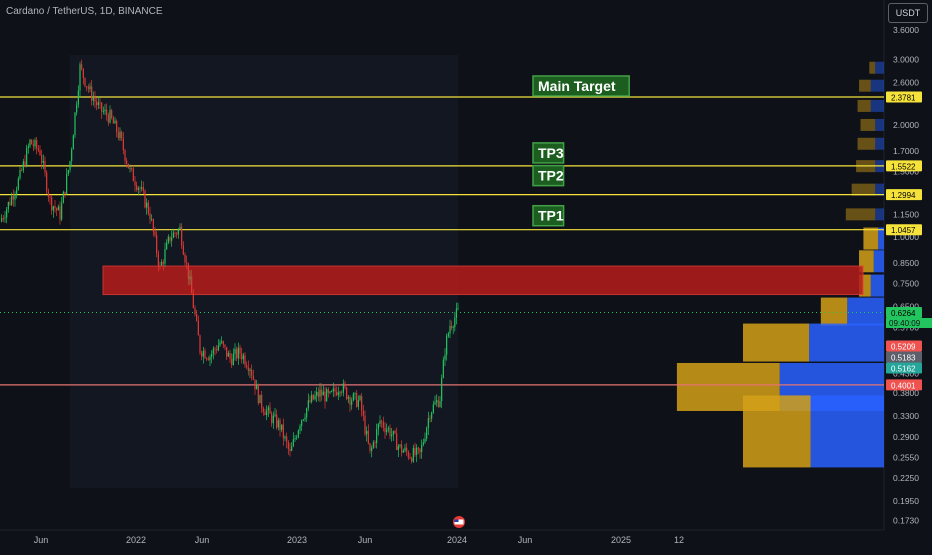  What do you see at coordinates (906, 214) in the screenshot?
I see `price-tick-label: 1.1500` at bounding box center [906, 214].